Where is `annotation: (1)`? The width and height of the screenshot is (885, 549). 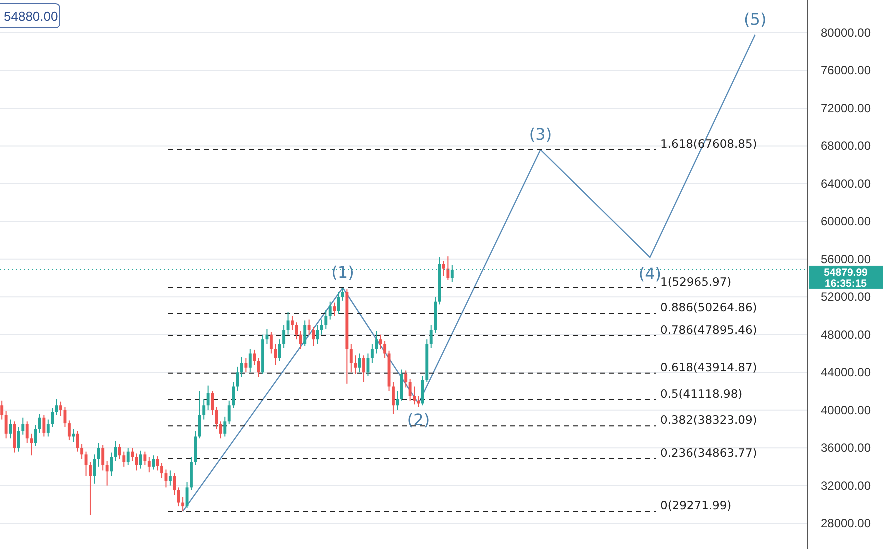
annotation: (1) is located at coordinates (343, 272).